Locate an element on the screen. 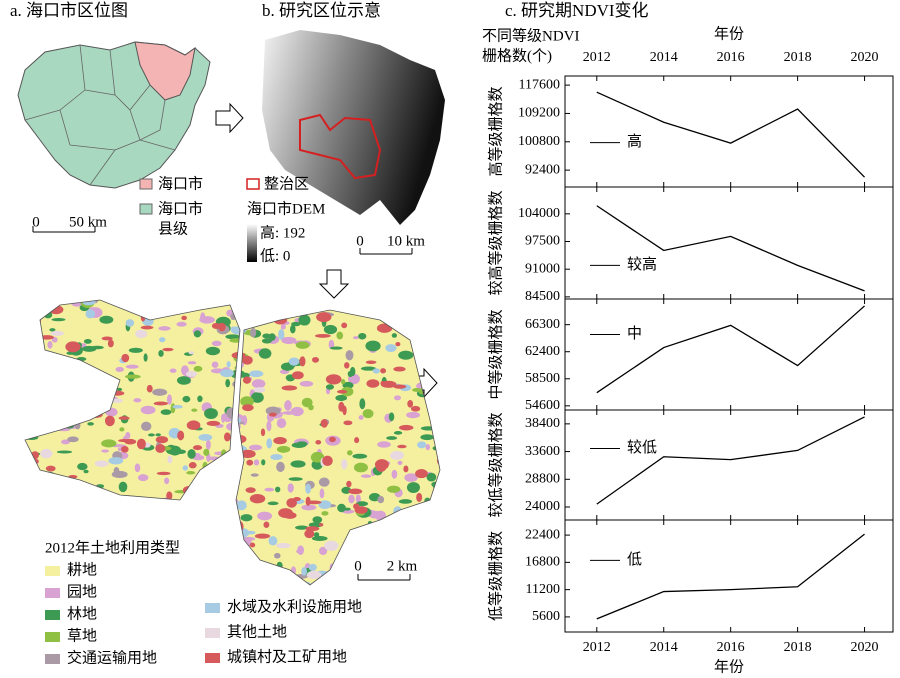  y-tick-label: 66300 is located at coordinates (542, 324).